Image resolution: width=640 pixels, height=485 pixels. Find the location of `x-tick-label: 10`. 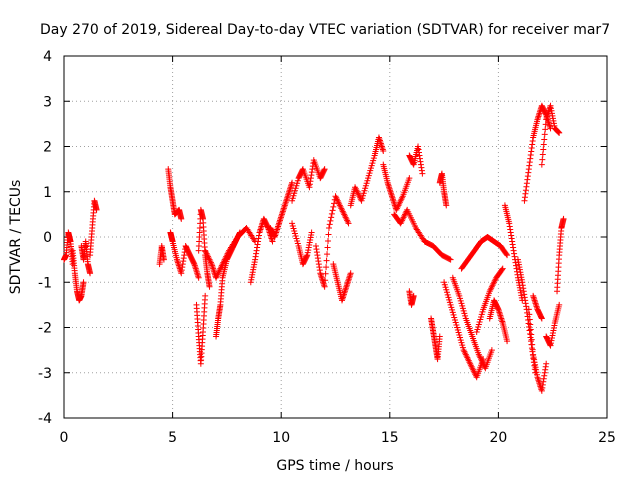

x-tick-label: 10 is located at coordinates (281, 438).